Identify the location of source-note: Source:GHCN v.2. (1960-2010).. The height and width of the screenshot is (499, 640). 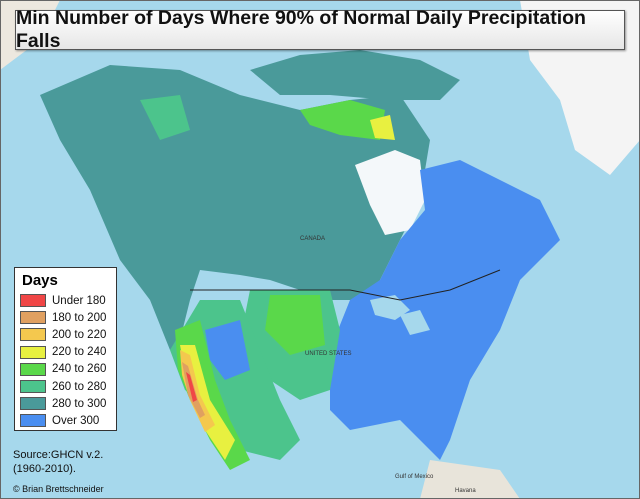
(58, 462).